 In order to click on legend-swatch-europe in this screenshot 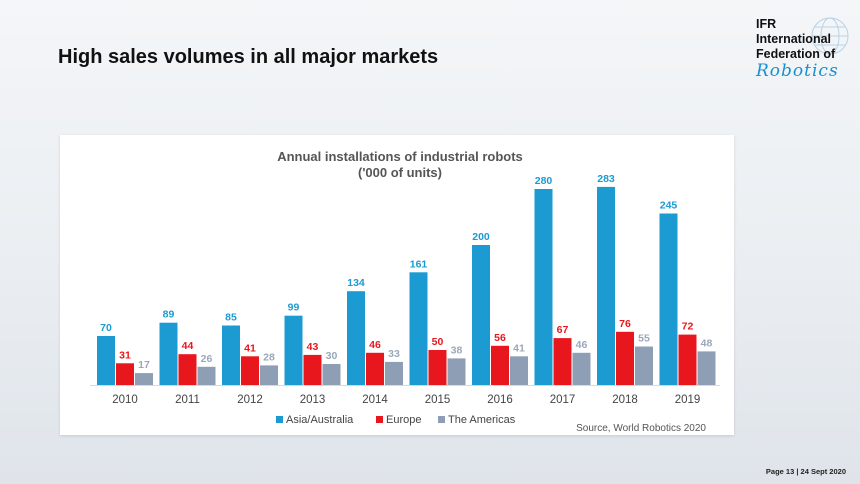, I will do `click(379, 419)`.